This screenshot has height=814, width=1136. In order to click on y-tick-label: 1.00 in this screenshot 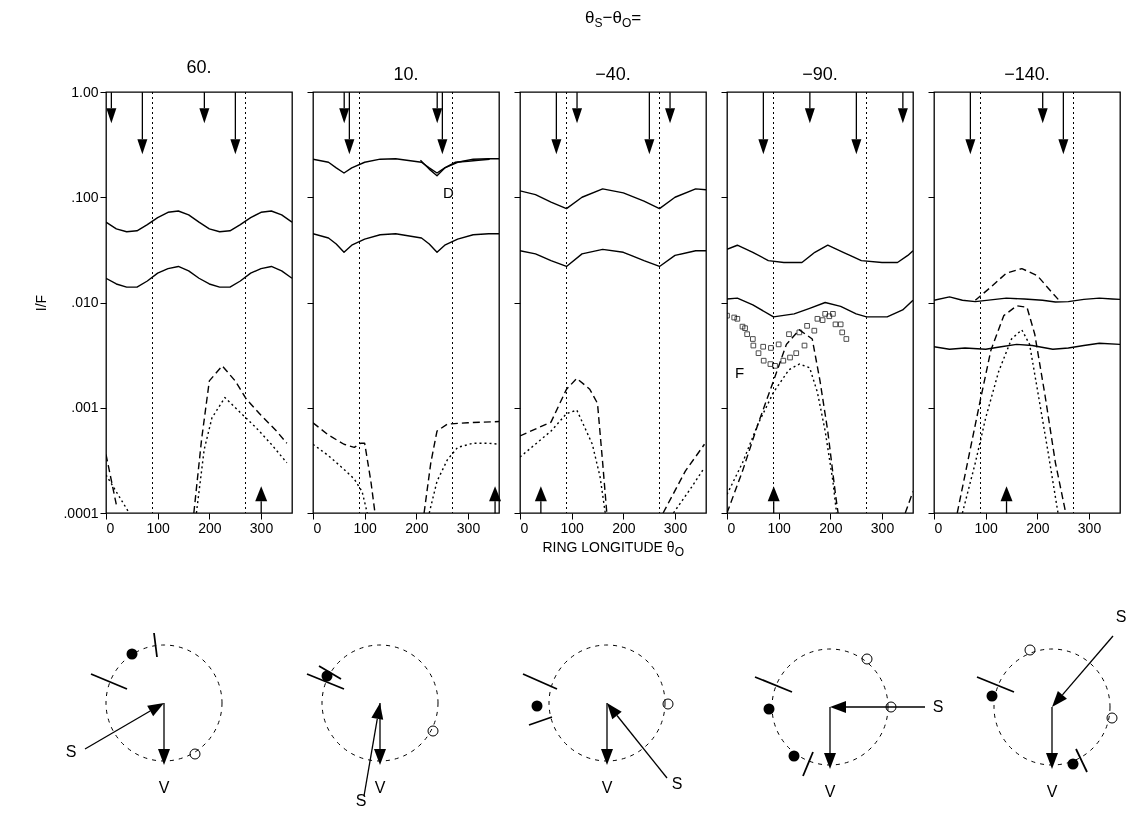, I will do `click(85, 91)`.